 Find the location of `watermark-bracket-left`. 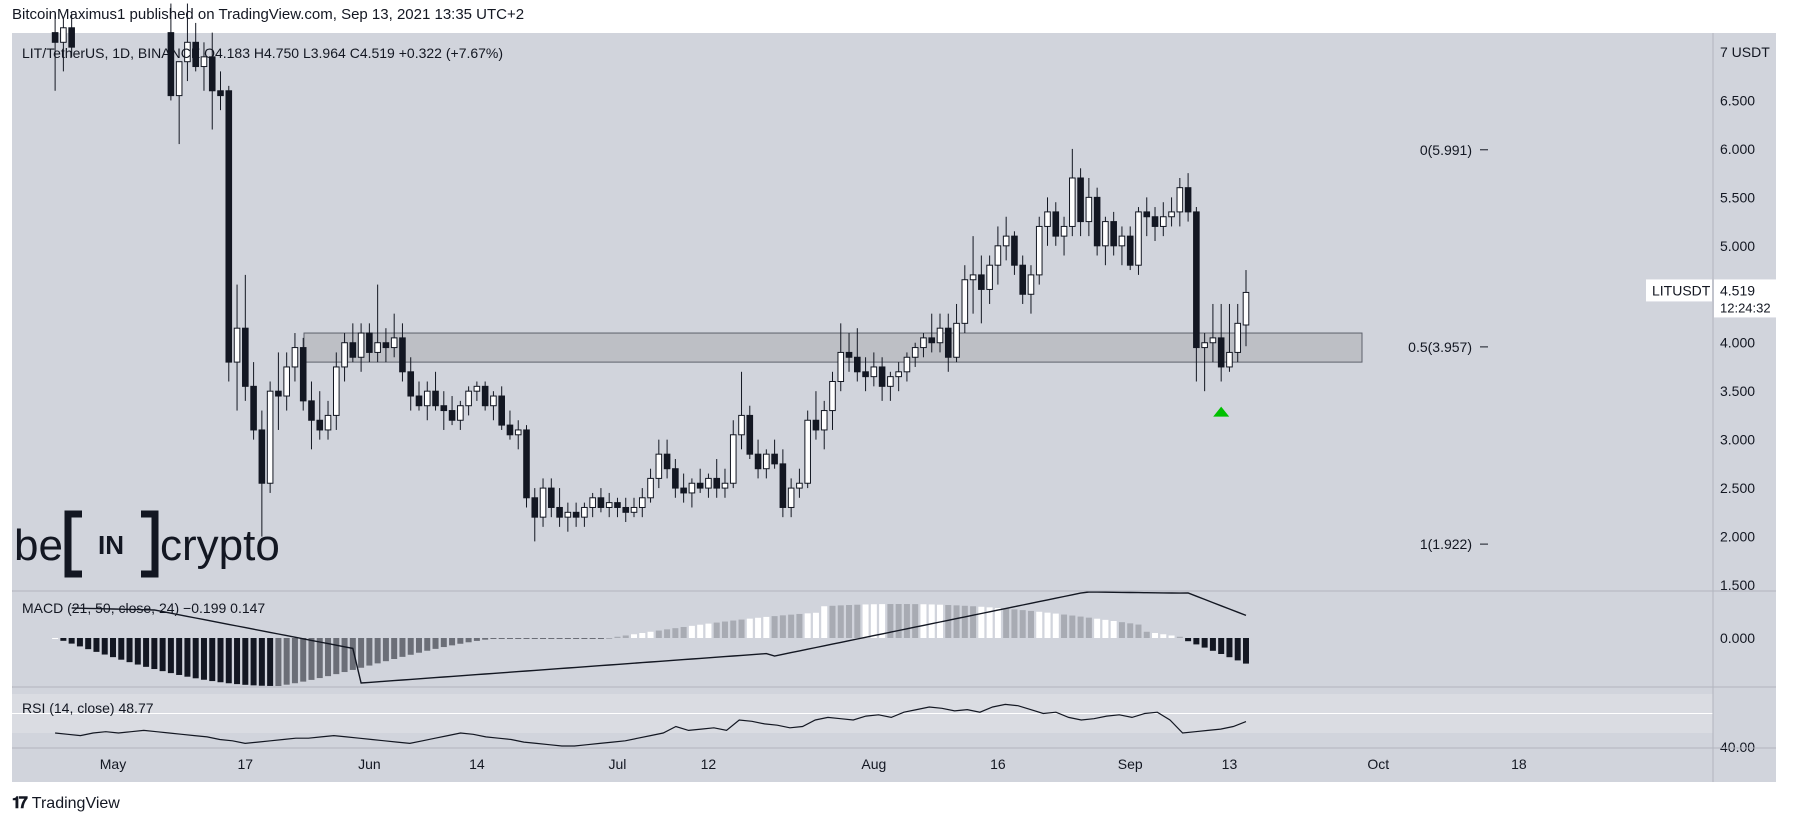

watermark-bracket-left is located at coordinates (73, 544).